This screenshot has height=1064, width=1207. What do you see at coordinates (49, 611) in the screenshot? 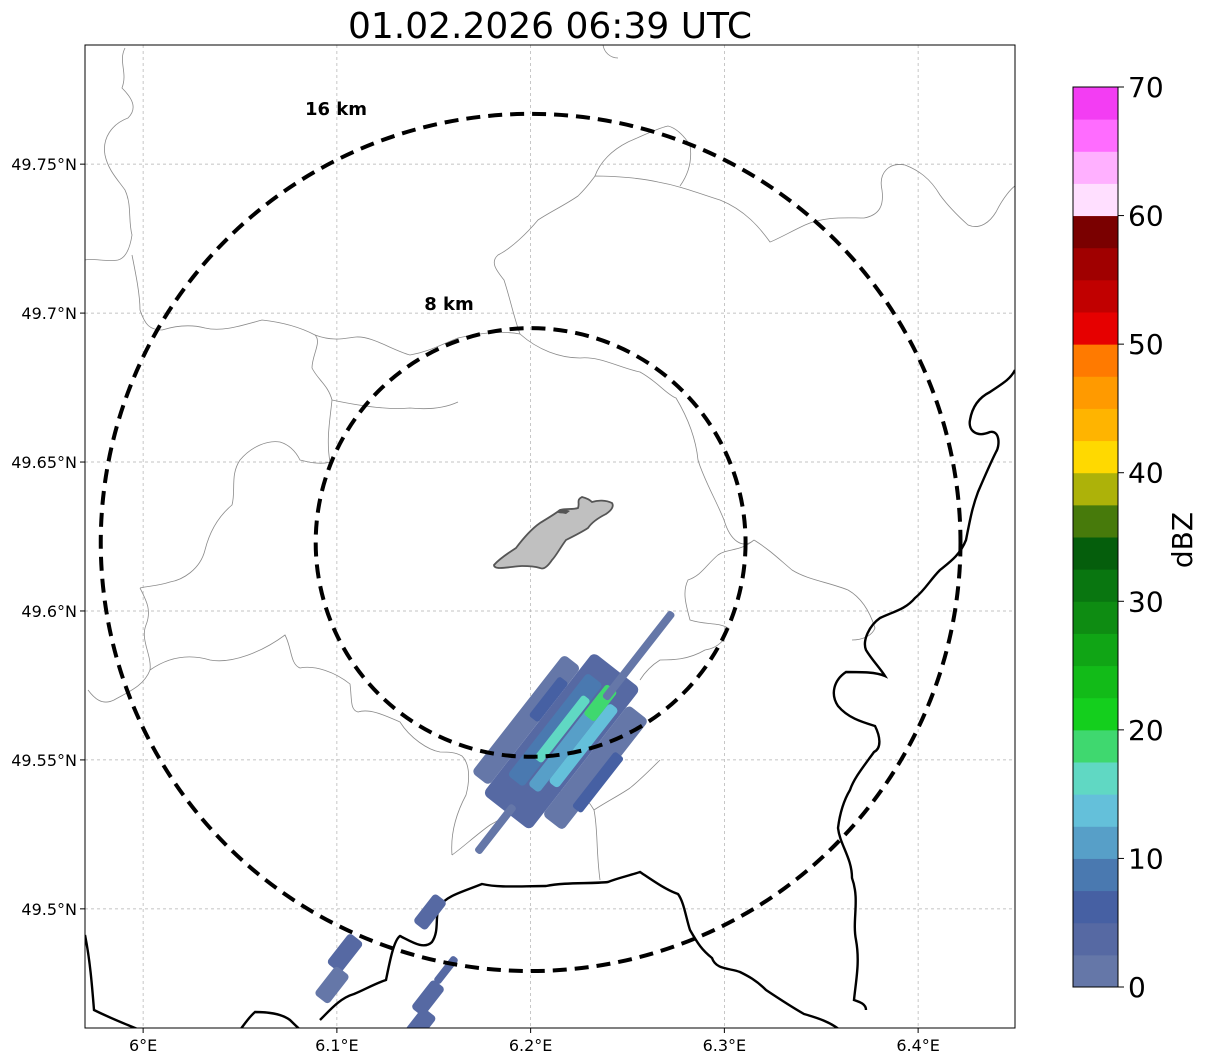
I see `y-tick-label: 49.6°N` at bounding box center [49, 611].